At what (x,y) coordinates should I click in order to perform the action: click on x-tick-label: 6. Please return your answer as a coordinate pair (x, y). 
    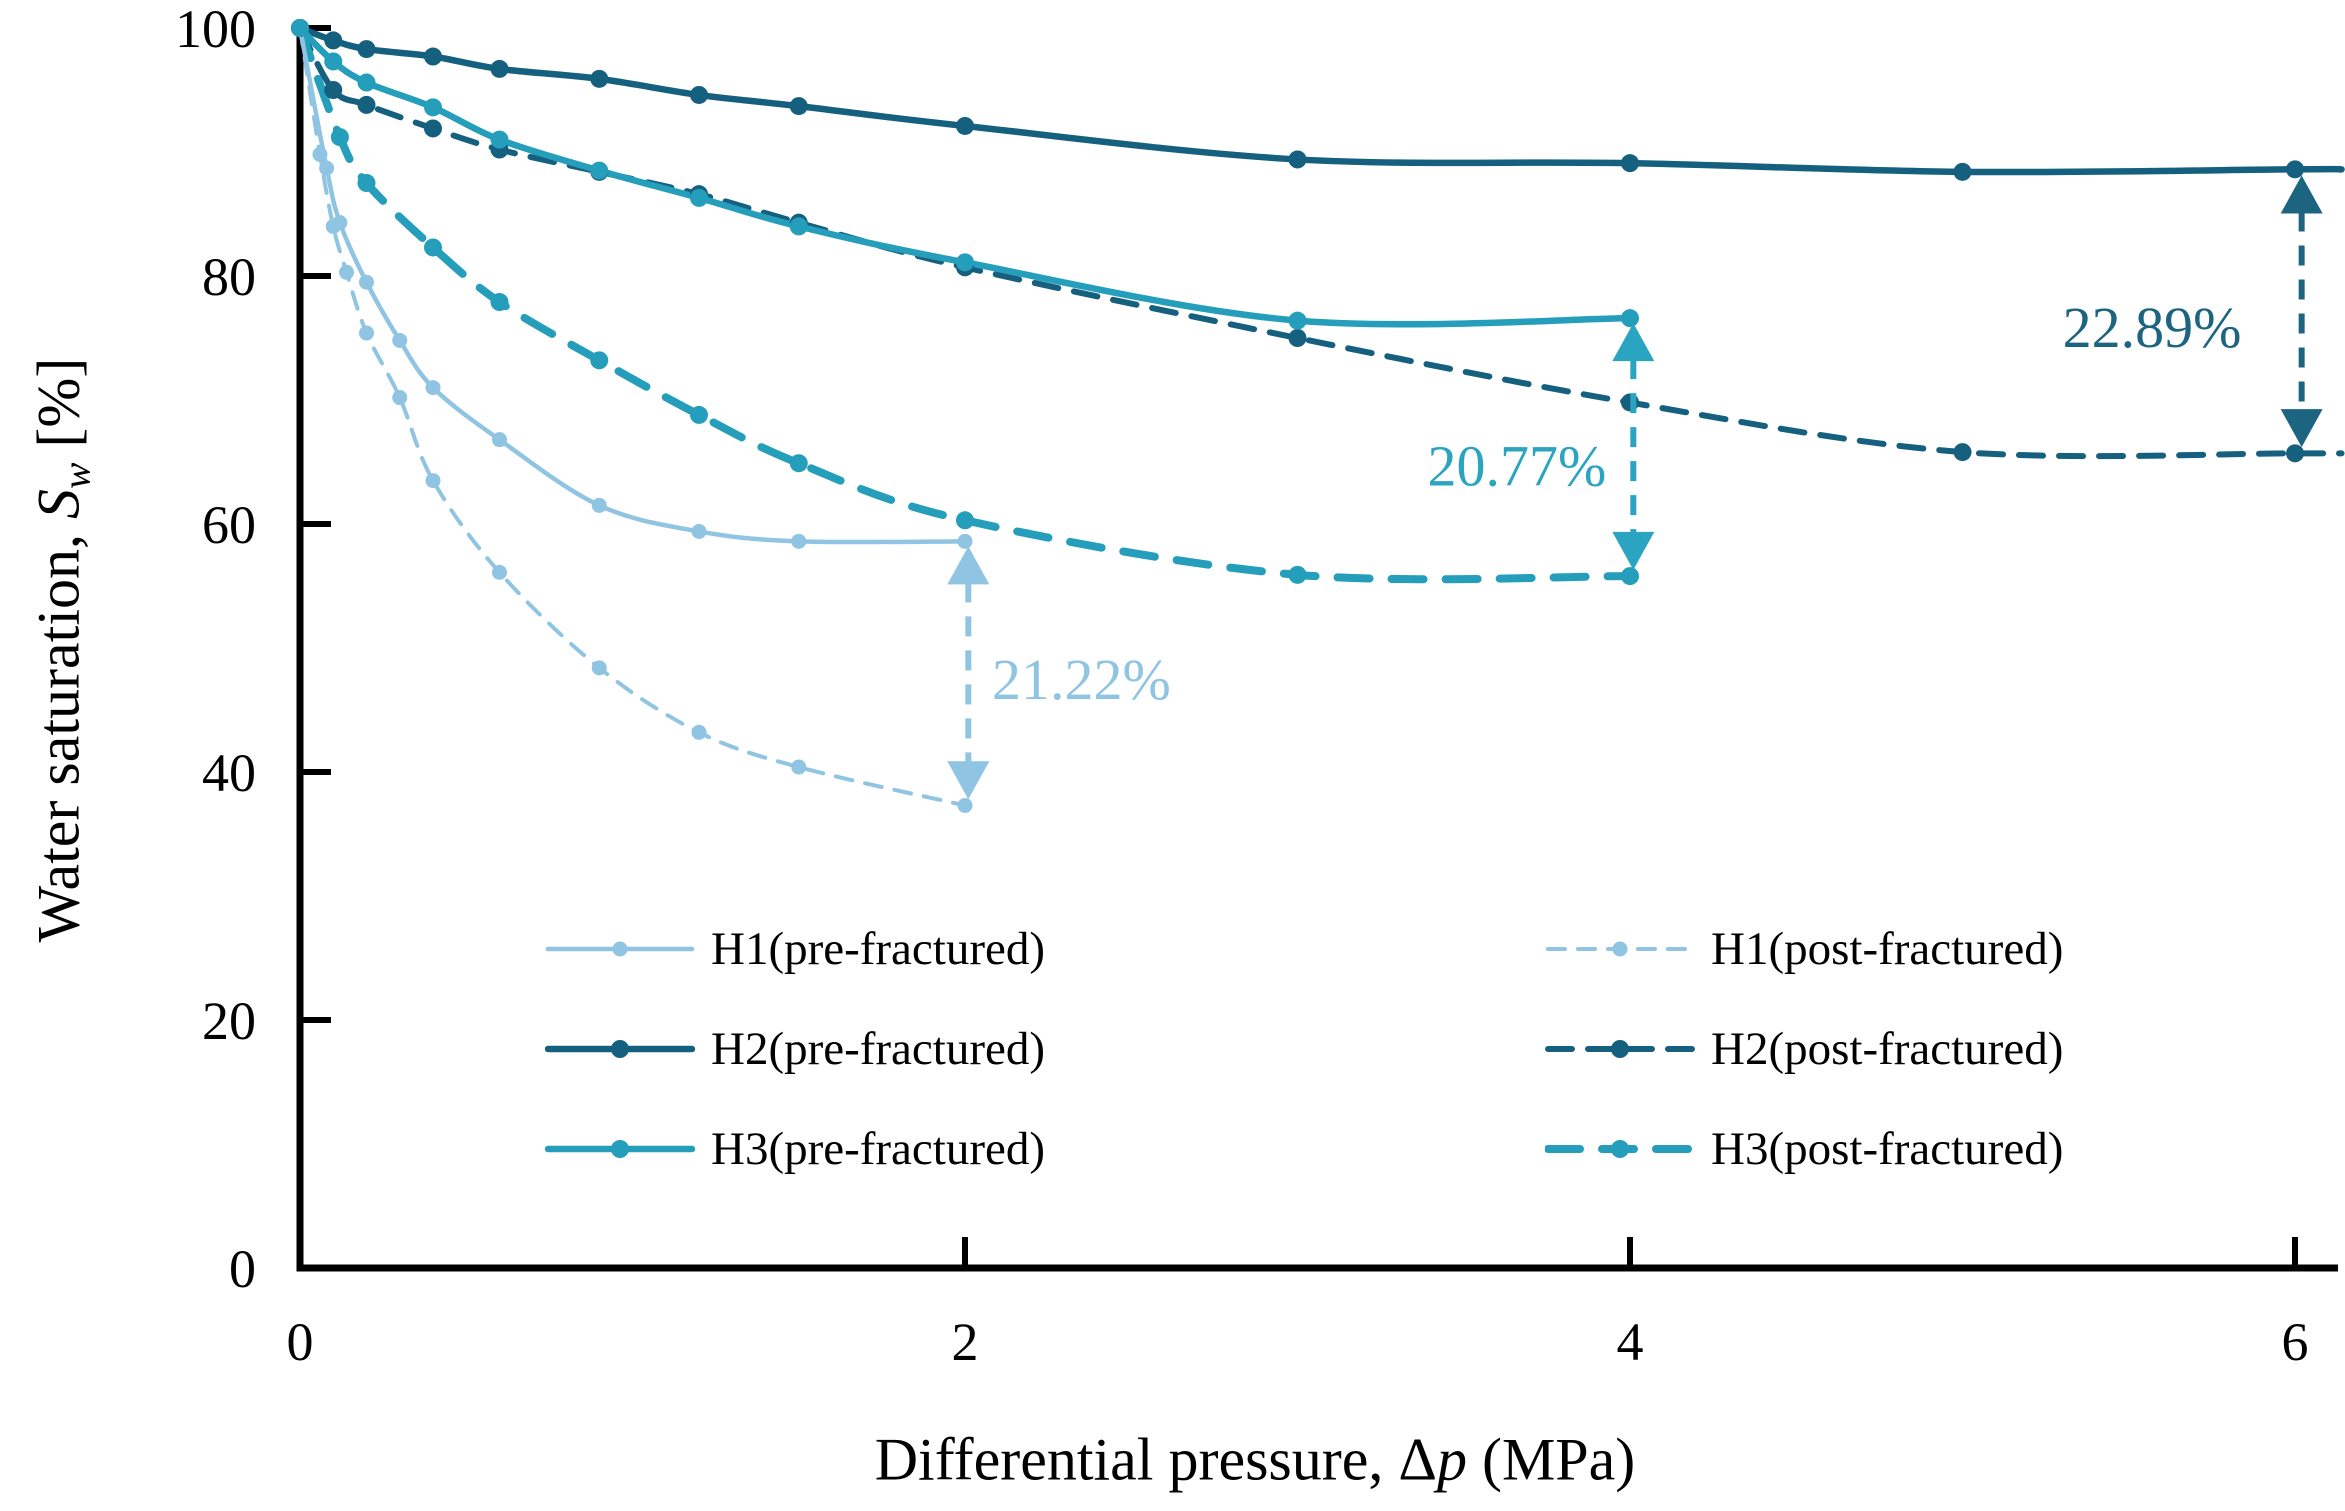
    Looking at the image, I should click on (2295, 1342).